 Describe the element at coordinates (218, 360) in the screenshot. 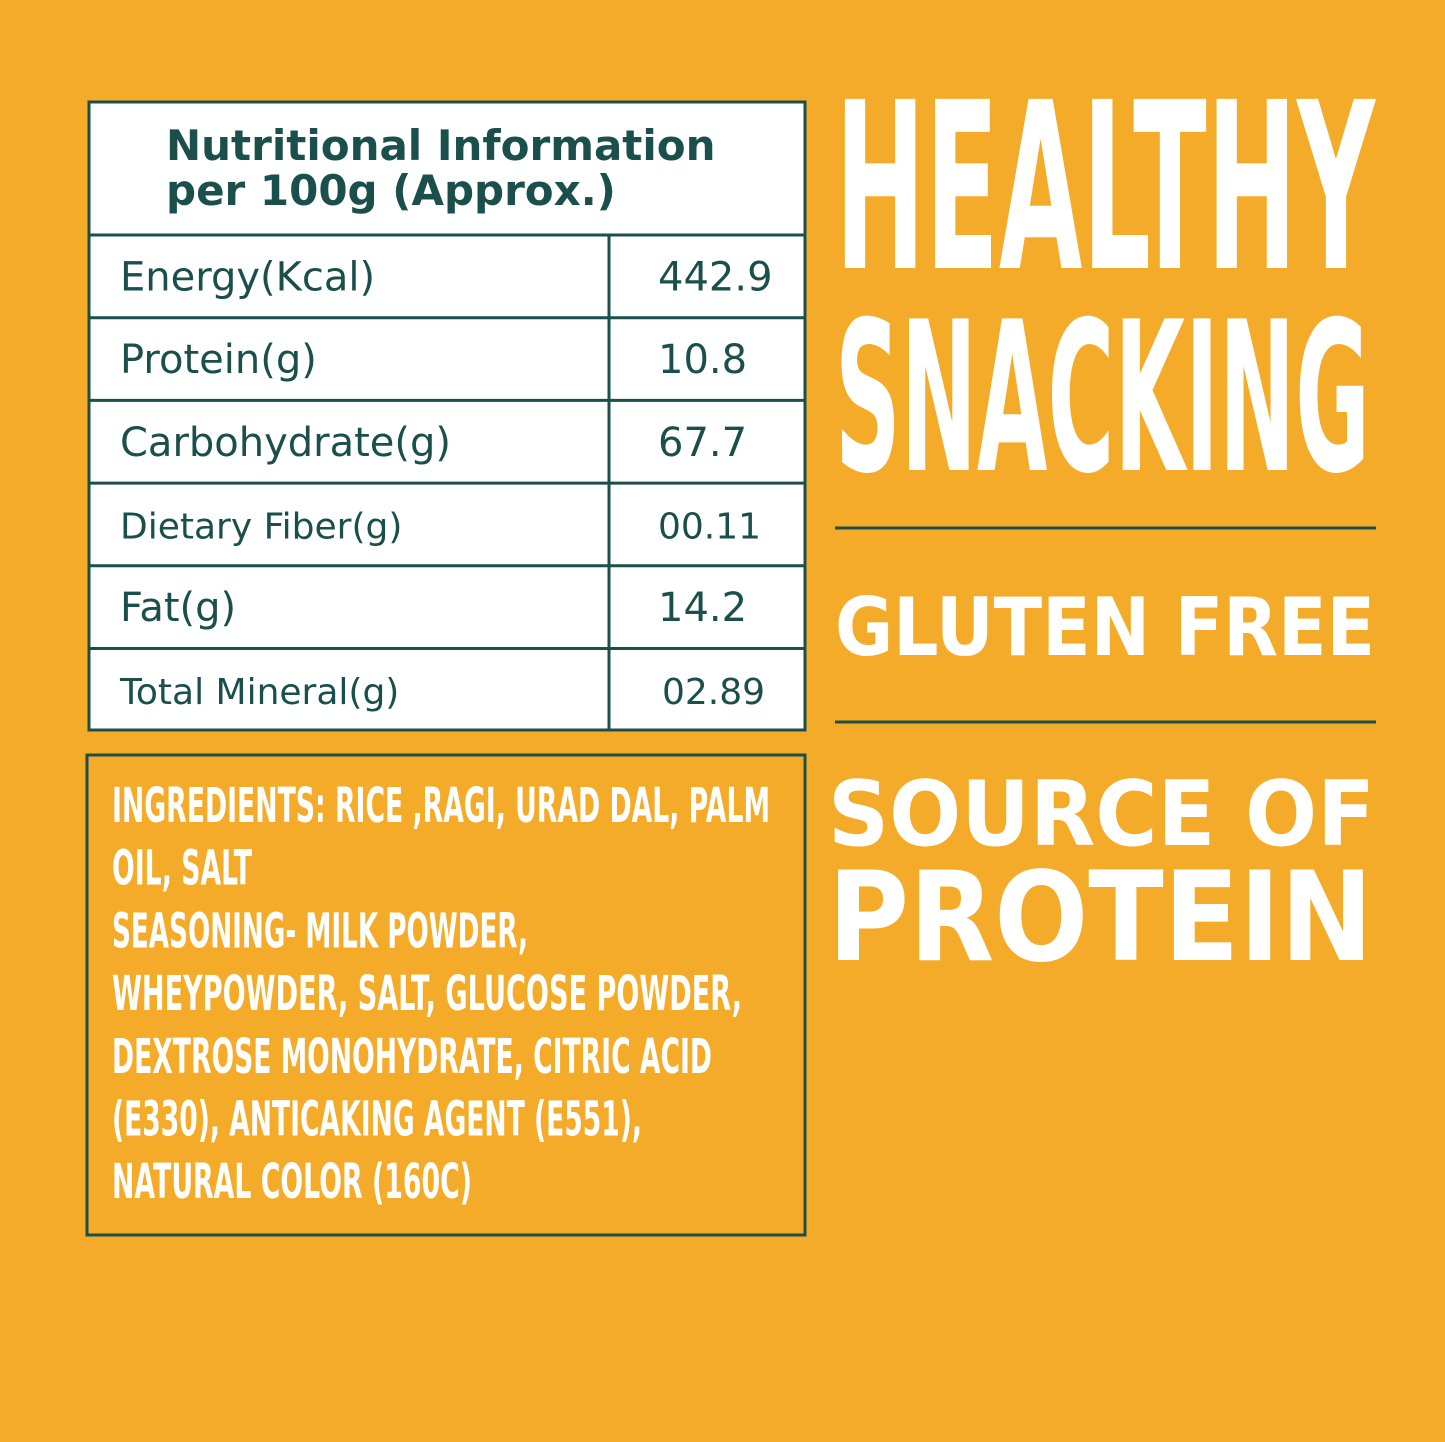

I see `nutrient-name: Protein(g)` at that location.